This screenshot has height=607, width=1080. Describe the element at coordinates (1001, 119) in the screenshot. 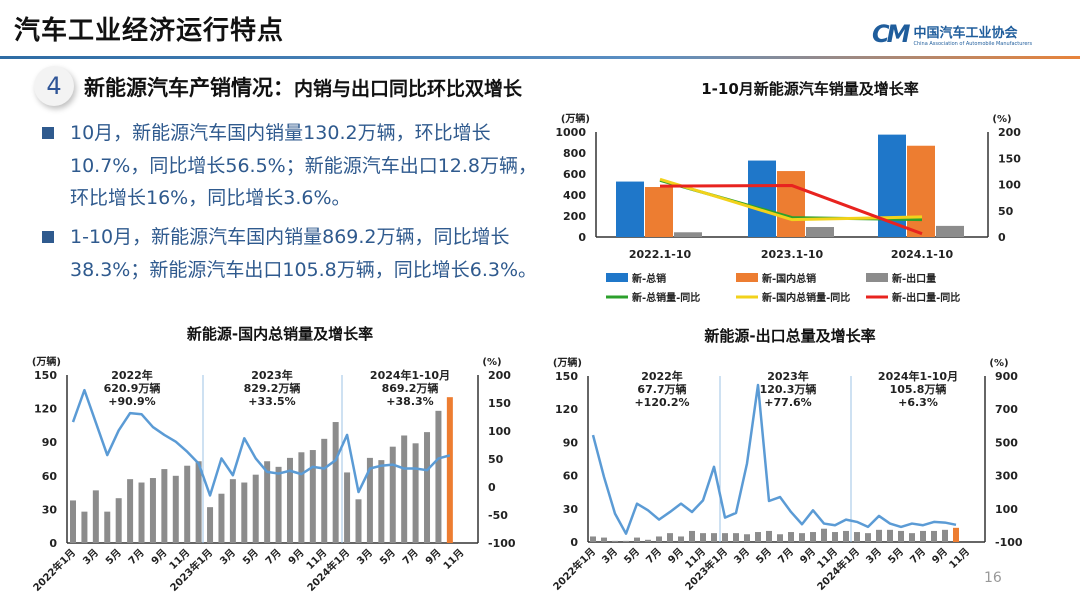

I see `summary-y2-axis-unit: (%)` at that location.